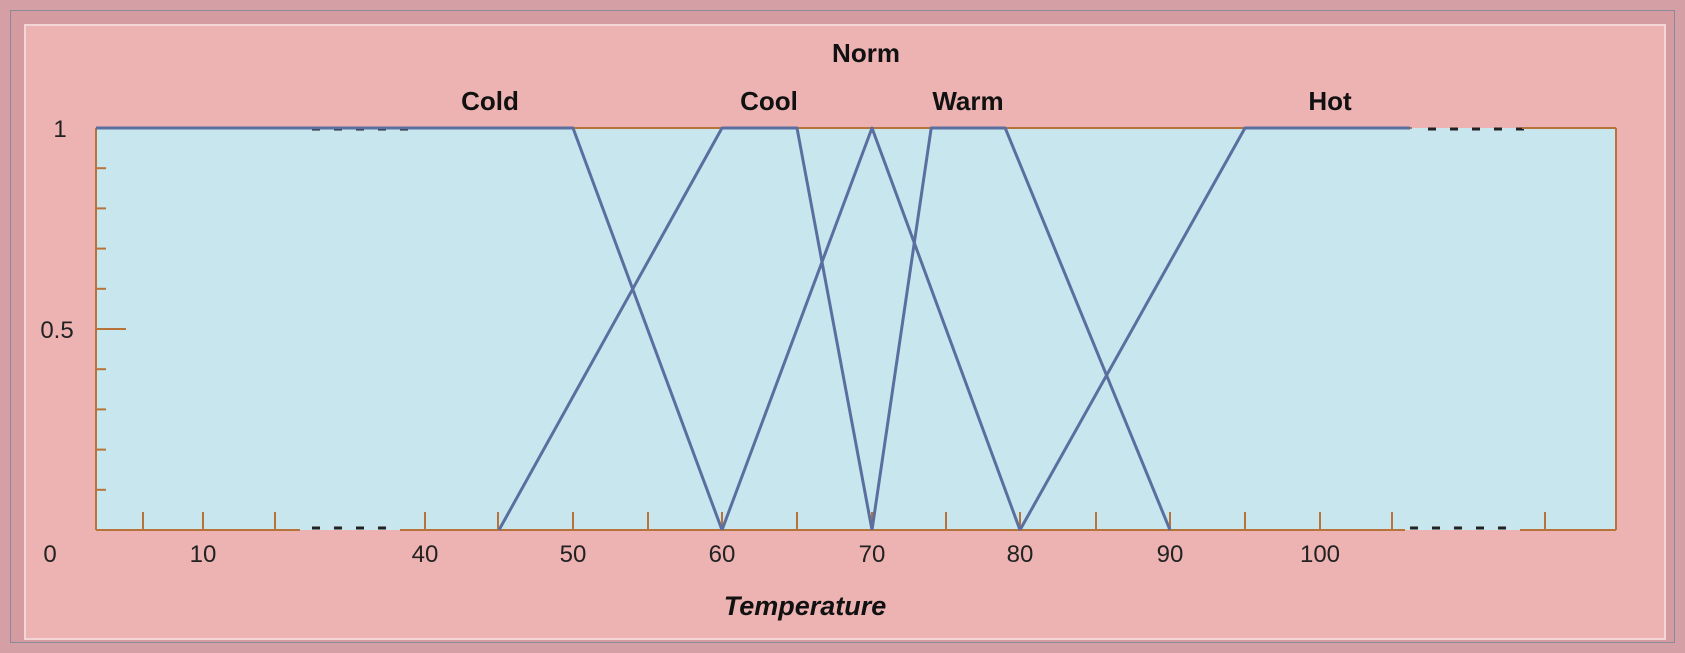 This screenshot has height=653, width=1685. Describe the element at coordinates (1170, 554) in the screenshot. I see `x-tick-label: 90` at that location.